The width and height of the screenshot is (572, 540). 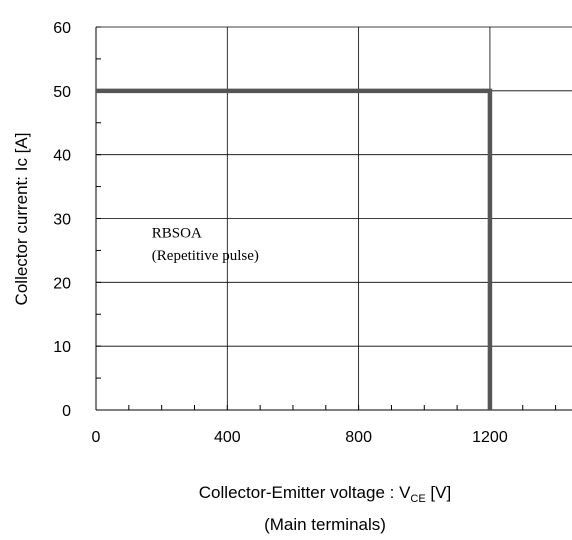 I want to click on x-tick-label: 400, so click(x=227, y=437).